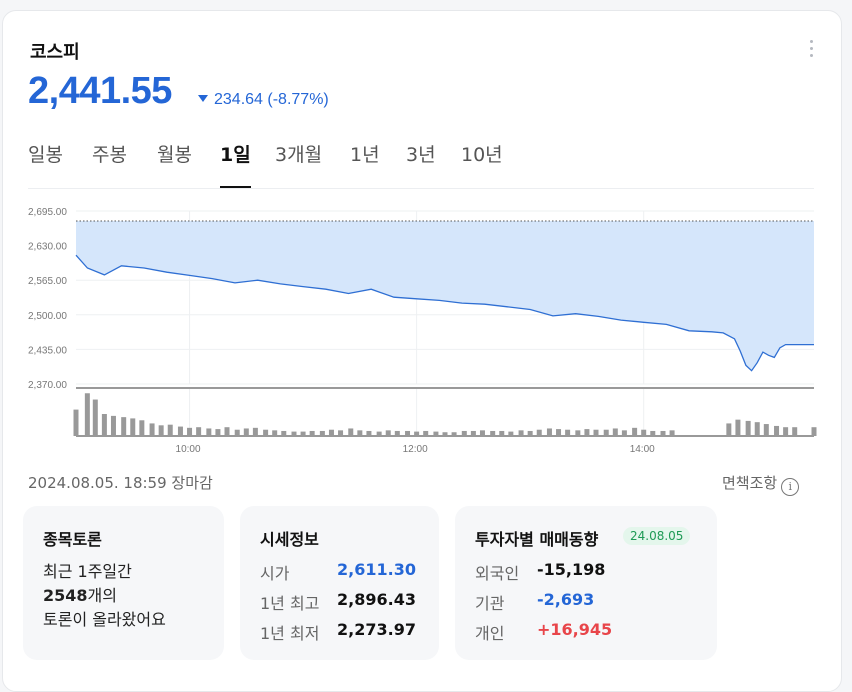  What do you see at coordinates (490, 603) in the screenshot?
I see `row-label: 기관` at bounding box center [490, 603].